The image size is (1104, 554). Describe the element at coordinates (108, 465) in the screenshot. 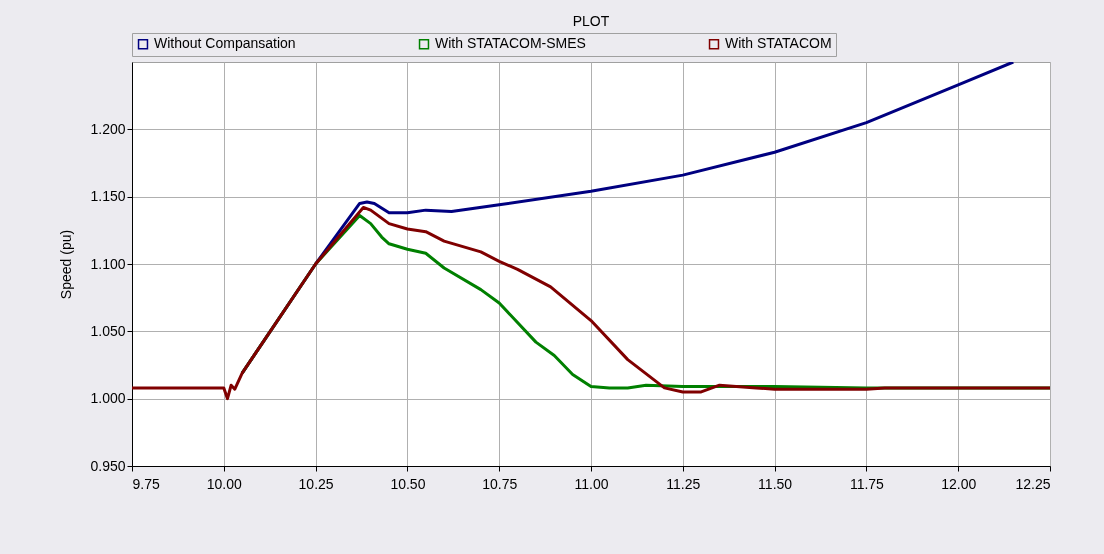

I see `y-tick-label: 0.950` at that location.